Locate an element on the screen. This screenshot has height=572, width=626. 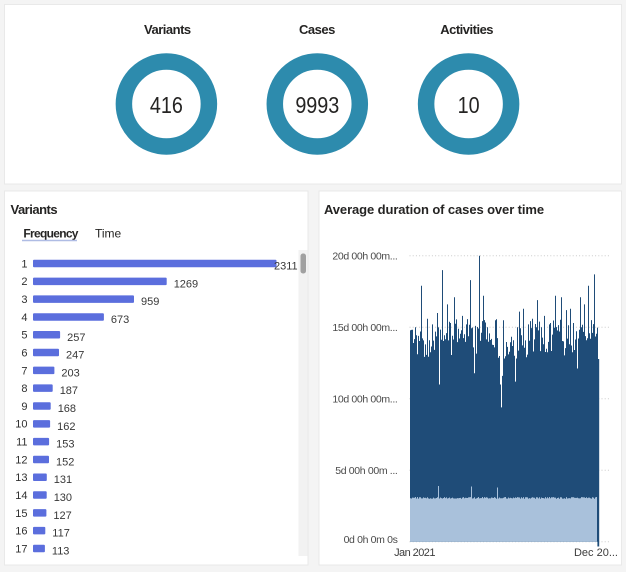
svg-text: 0d 0h 0m 0s is located at coordinates (371, 540).